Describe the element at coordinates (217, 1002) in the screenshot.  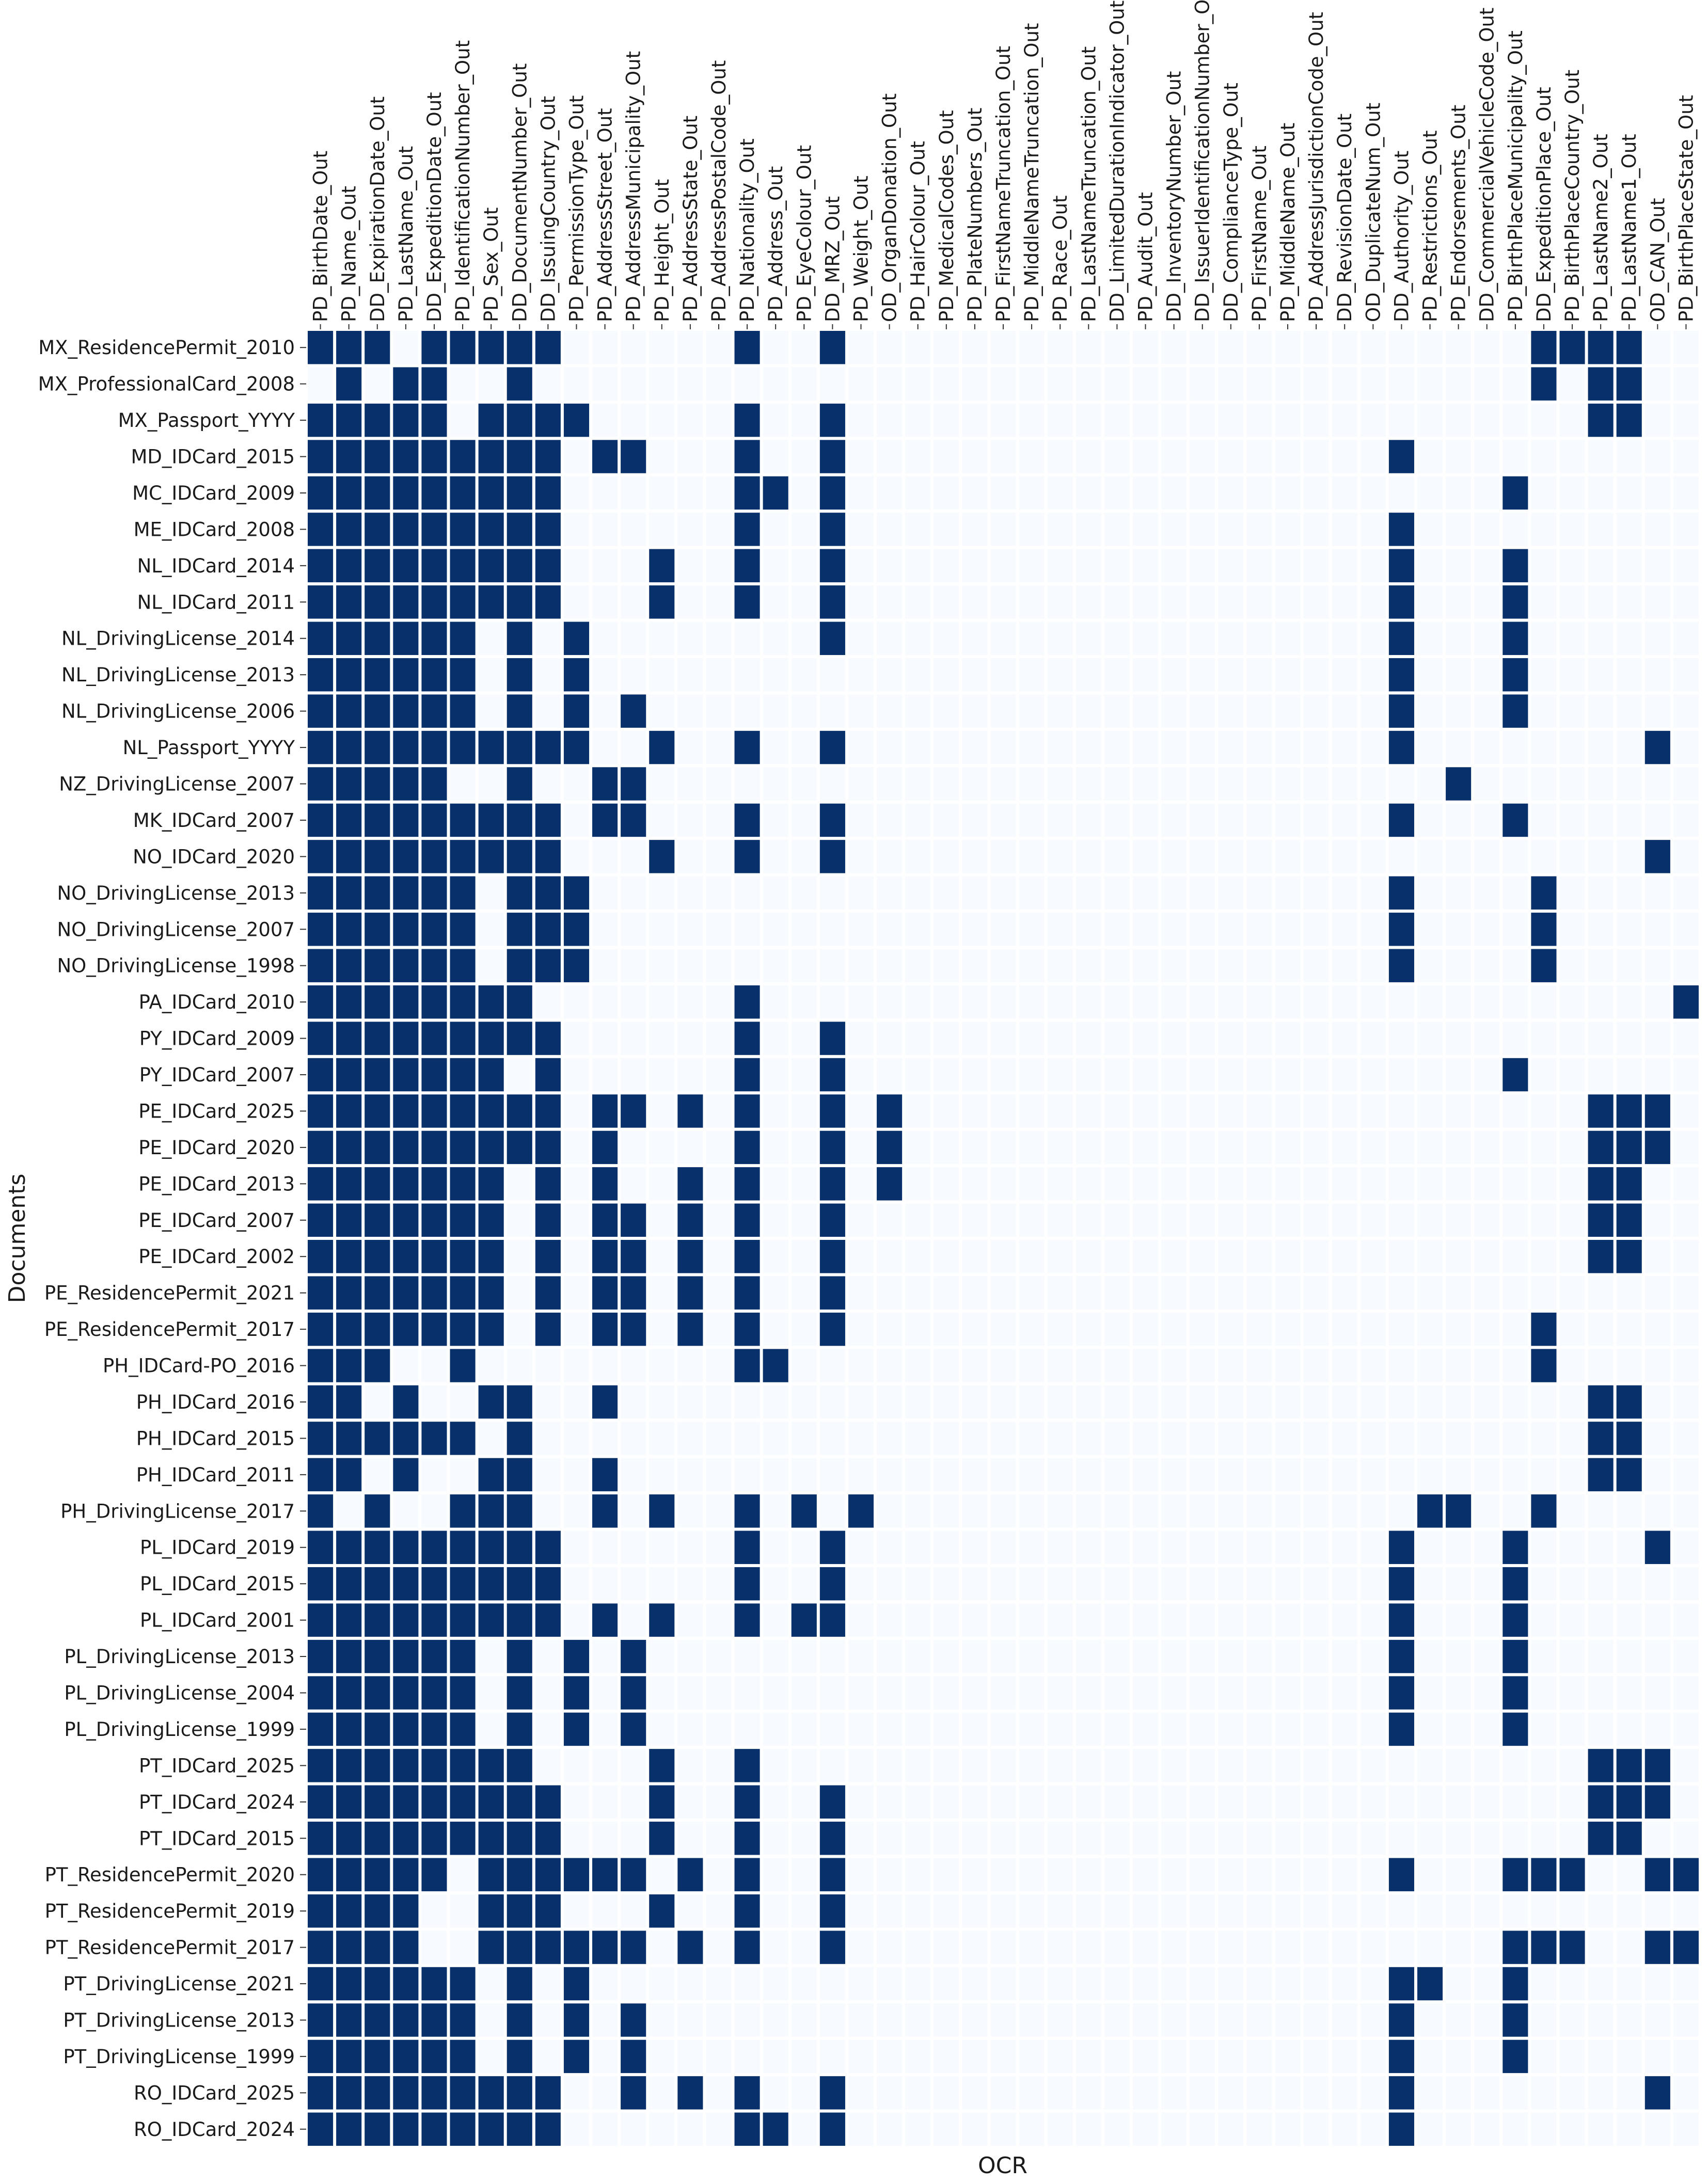
I see `row-label: PA_IDCard_2010` at that location.